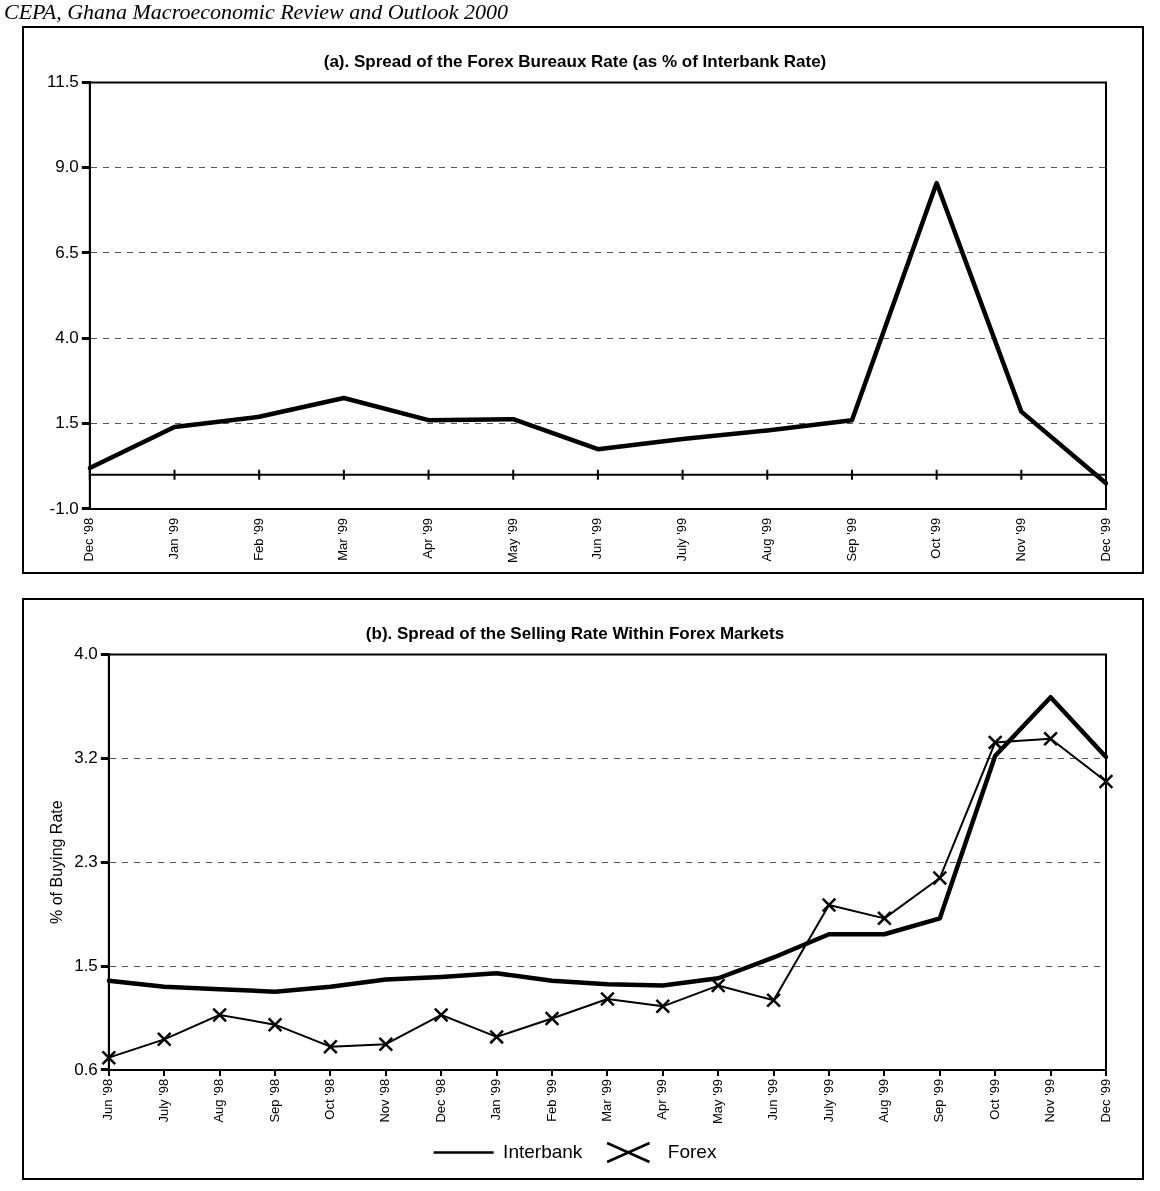  I want to click on chart-title: (b). Spread of the Selling Rate Within Forex Markets, so click(575, 633).